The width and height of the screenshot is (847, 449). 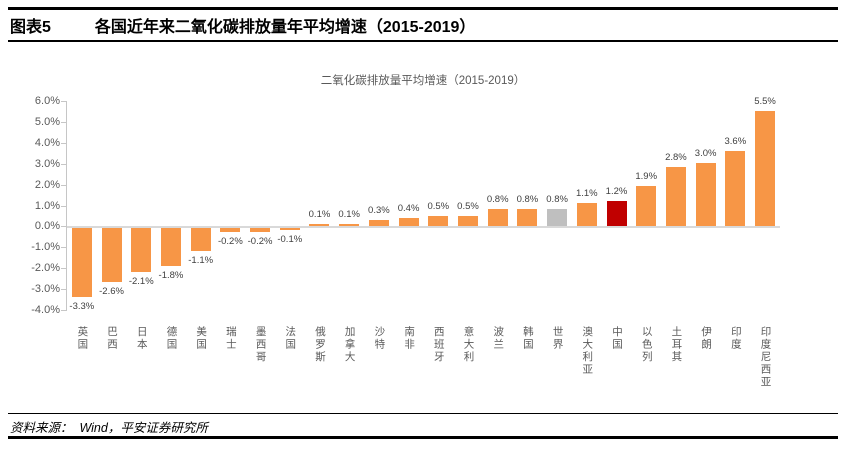 What do you see at coordinates (587, 351) in the screenshot?
I see `country-name: 澳大利亚` at bounding box center [587, 351].